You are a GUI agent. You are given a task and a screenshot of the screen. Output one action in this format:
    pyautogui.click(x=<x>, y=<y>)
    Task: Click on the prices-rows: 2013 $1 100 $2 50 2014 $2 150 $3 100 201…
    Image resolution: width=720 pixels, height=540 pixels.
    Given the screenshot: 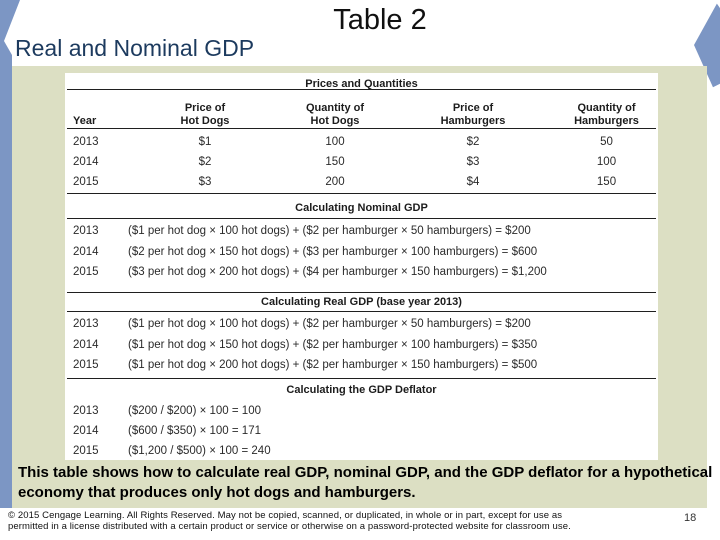 What is the action you would take?
    pyautogui.click(x=361, y=162)
    